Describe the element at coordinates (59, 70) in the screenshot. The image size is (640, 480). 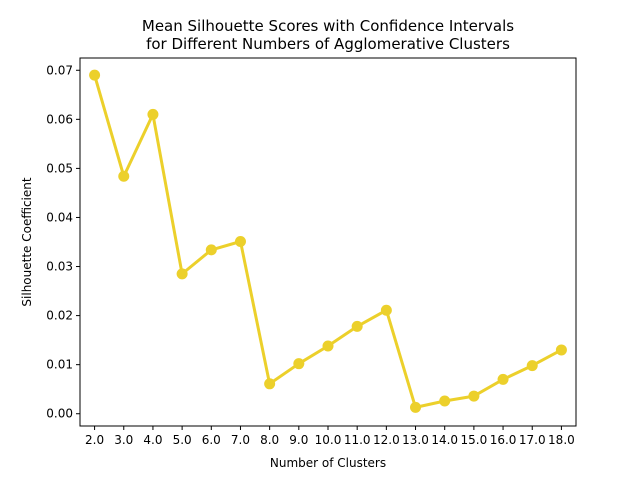
I see `y-tick-label: 0.07` at that location.